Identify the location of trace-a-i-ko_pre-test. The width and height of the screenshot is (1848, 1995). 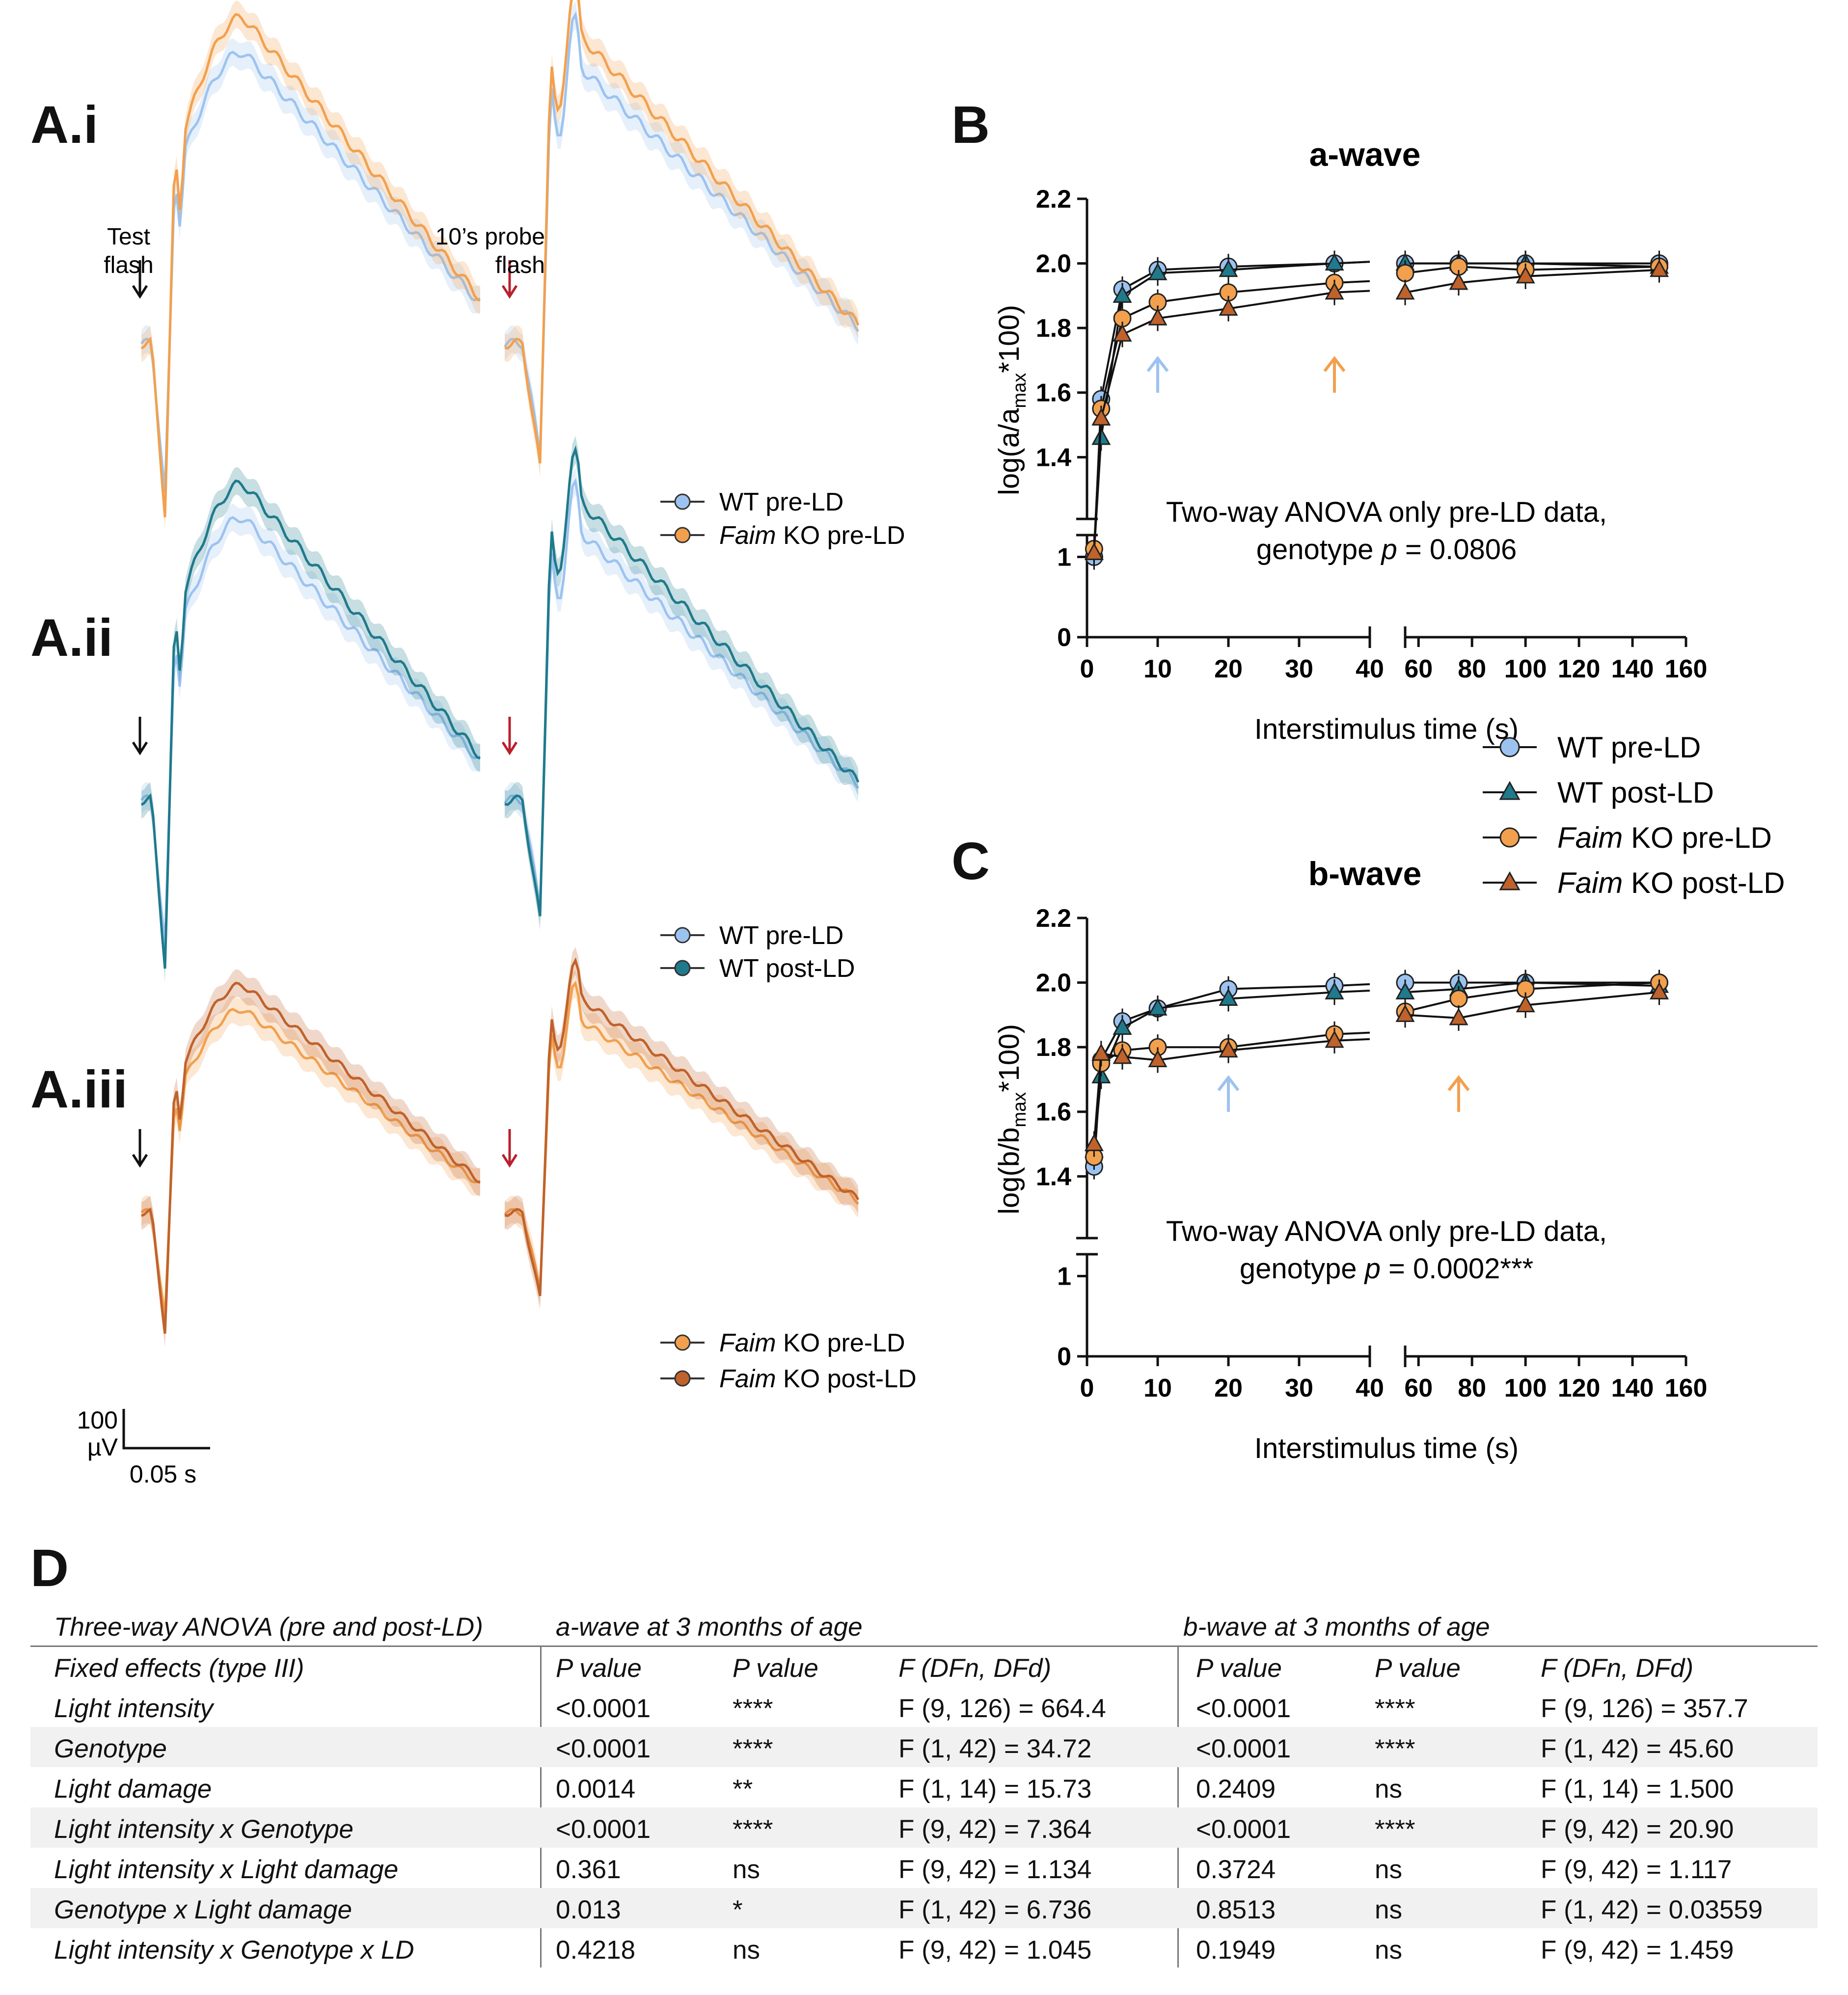
(310, 265).